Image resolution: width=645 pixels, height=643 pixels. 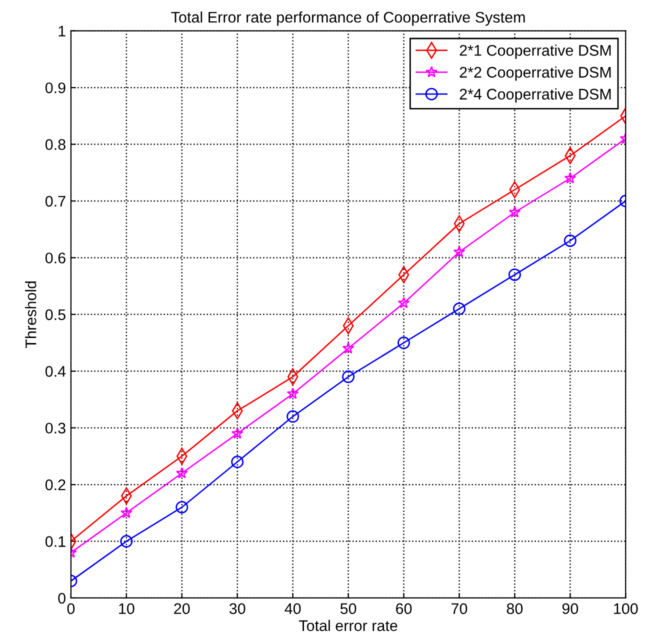 What do you see at coordinates (404, 608) in the screenshot?
I see `x-tick-label: 60` at bounding box center [404, 608].